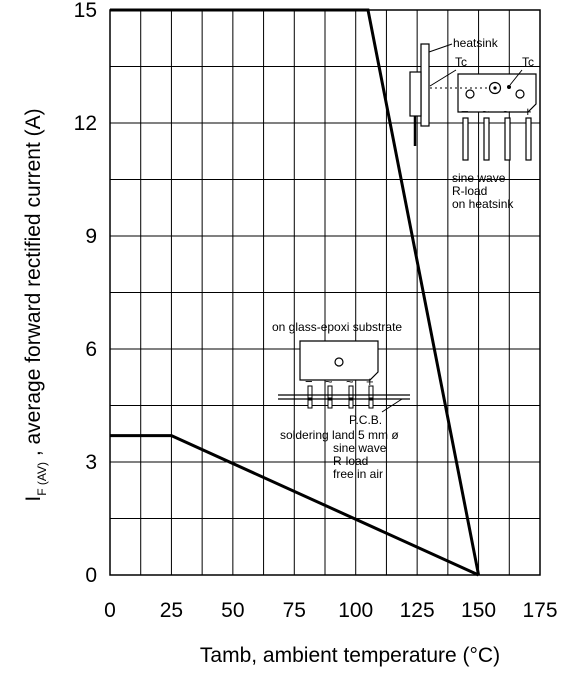  I want to click on y-tick-label: 3, so click(91, 462).